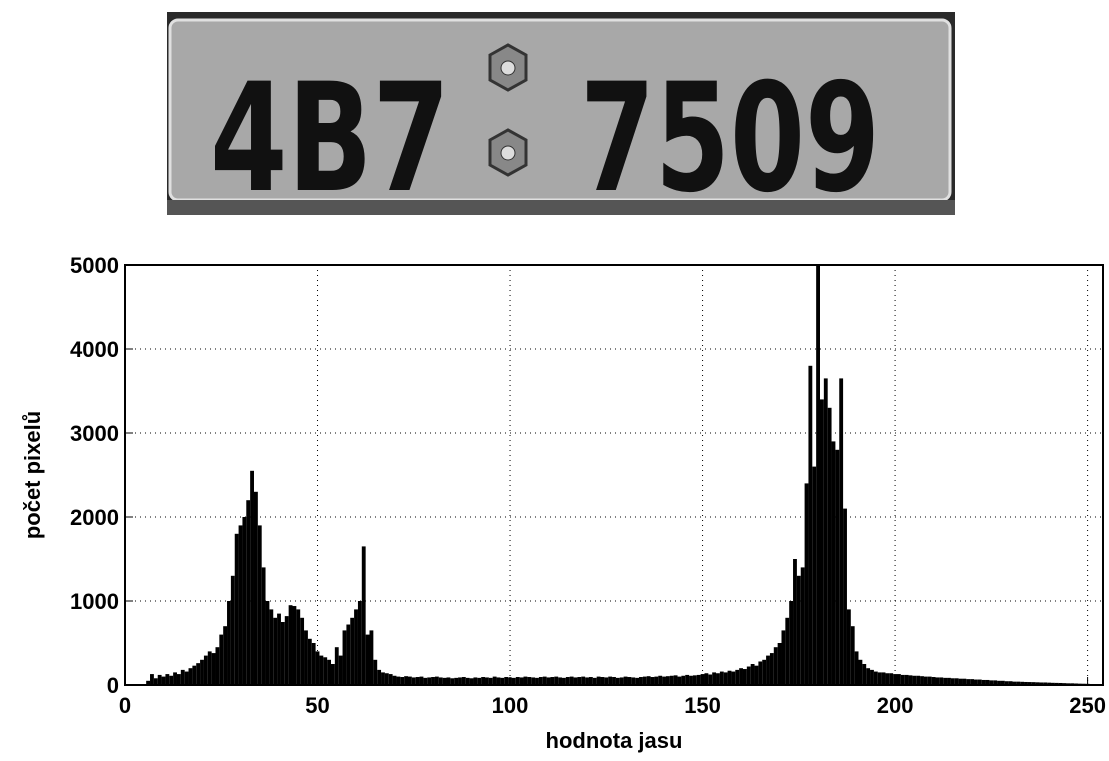 Image resolution: width=1109 pixels, height=761 pixels. I want to click on bolt-hole, so click(508, 153).